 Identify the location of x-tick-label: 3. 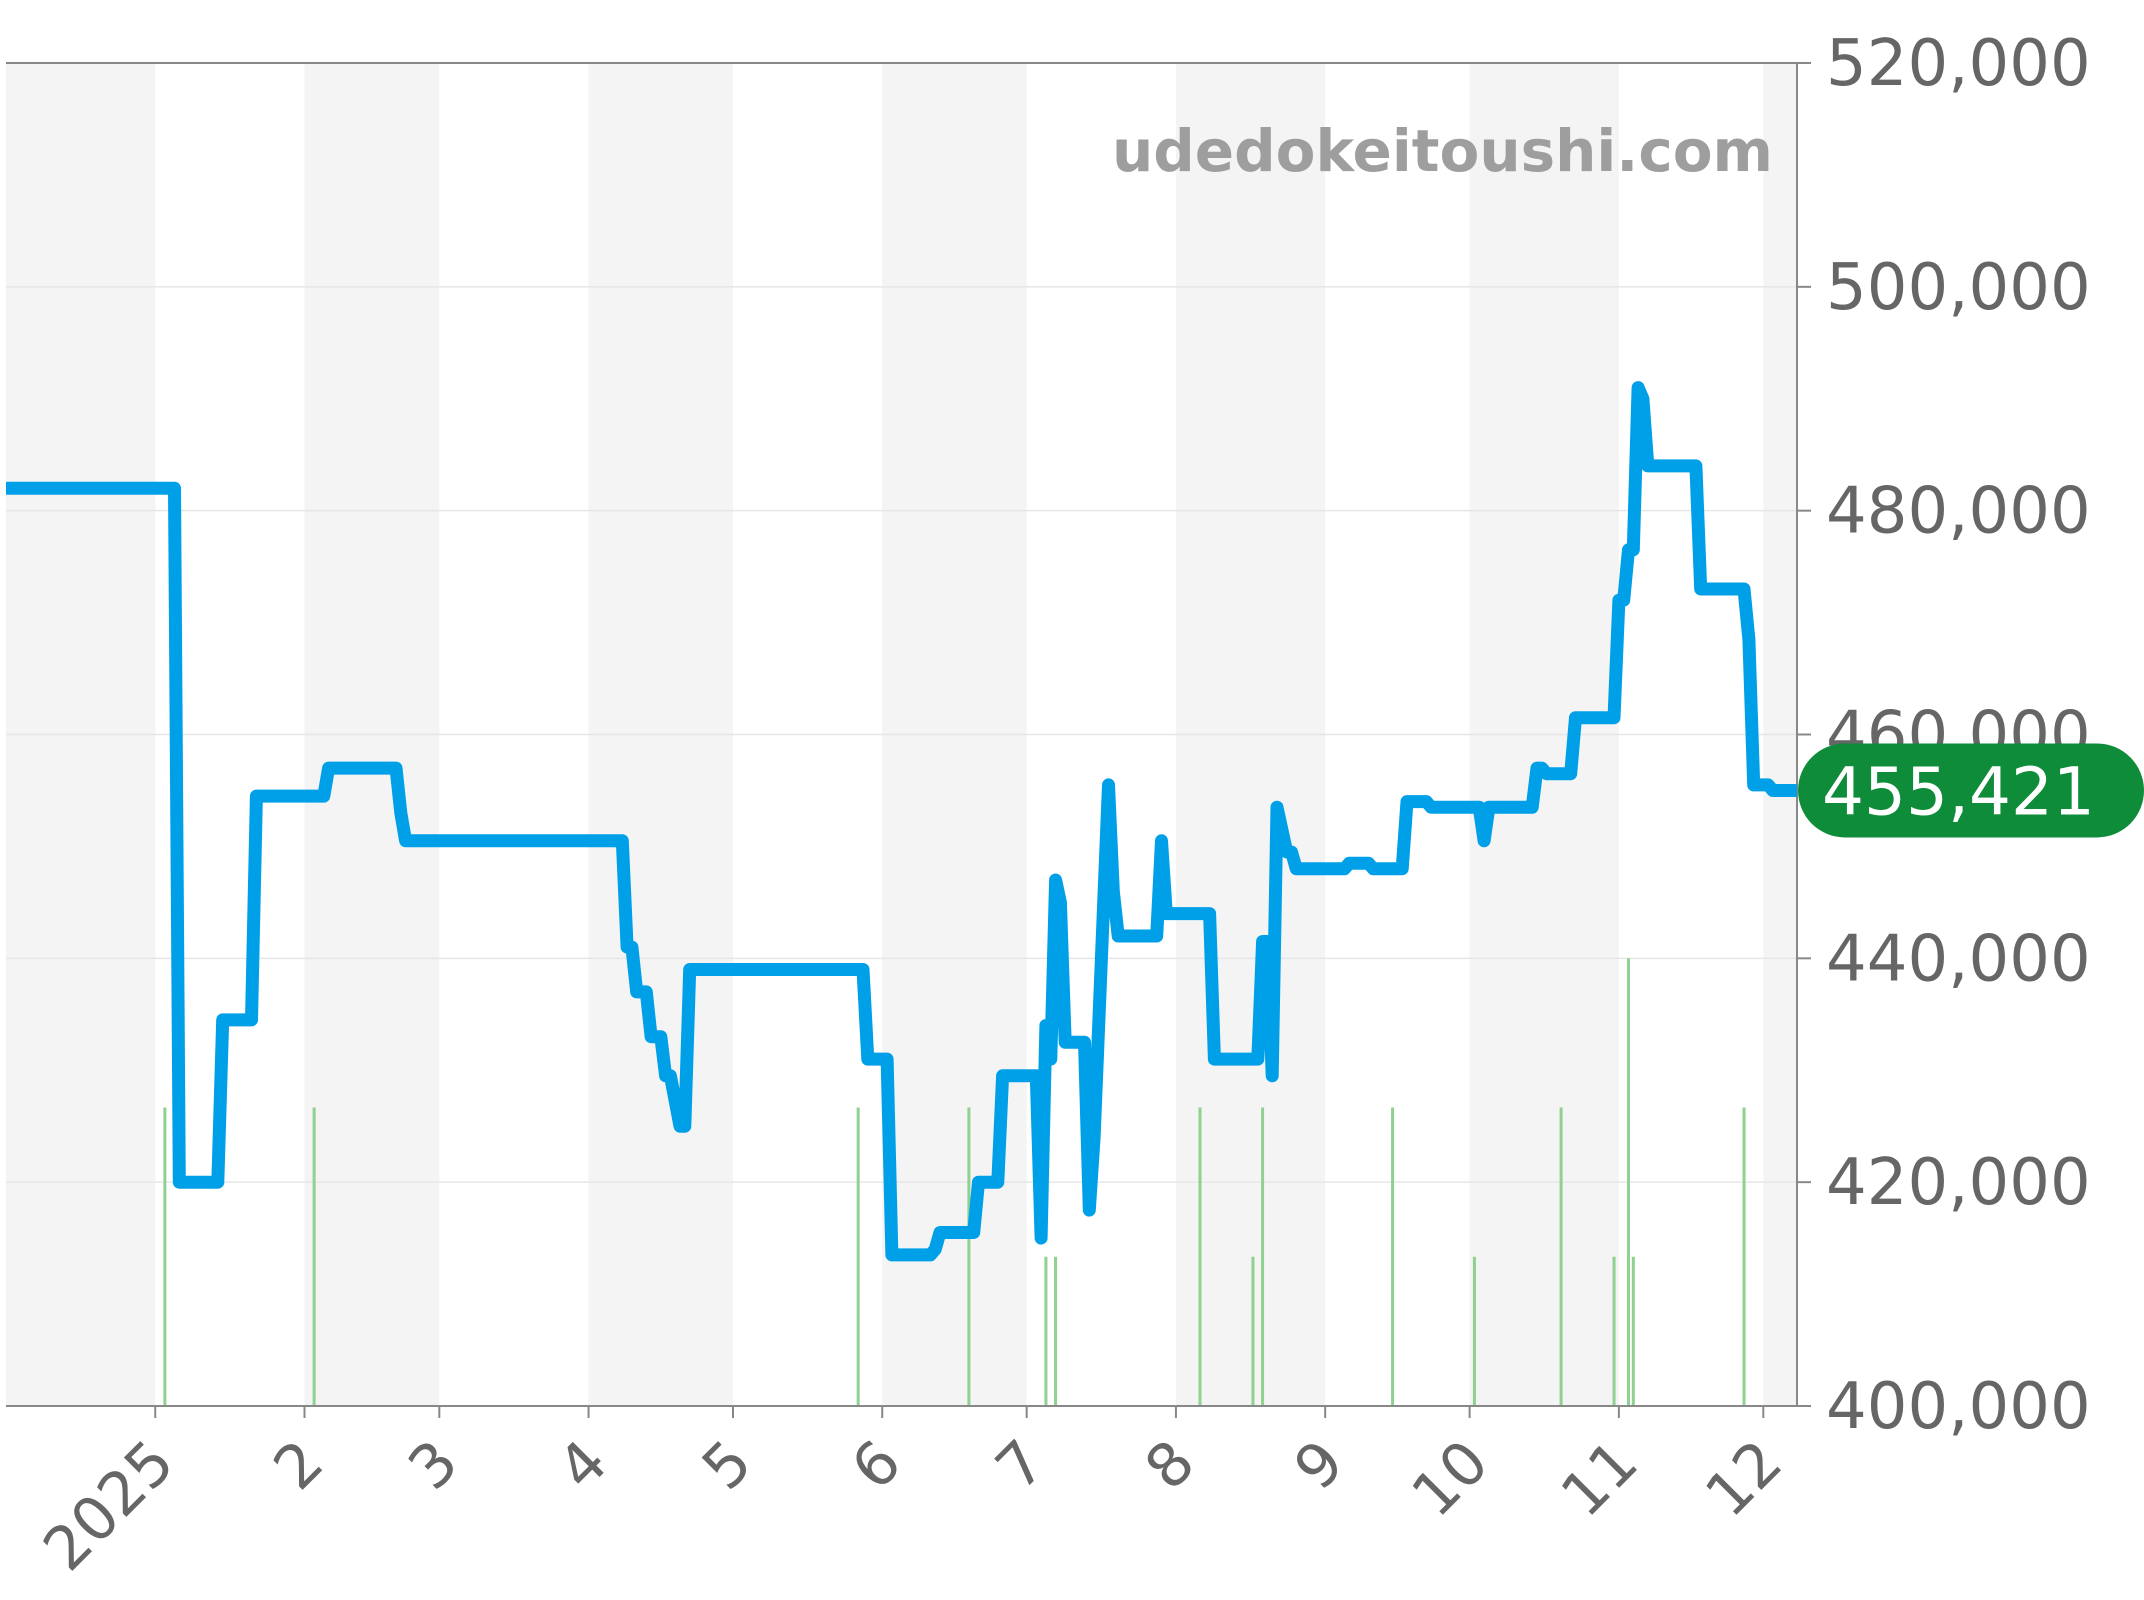
(433, 1465).